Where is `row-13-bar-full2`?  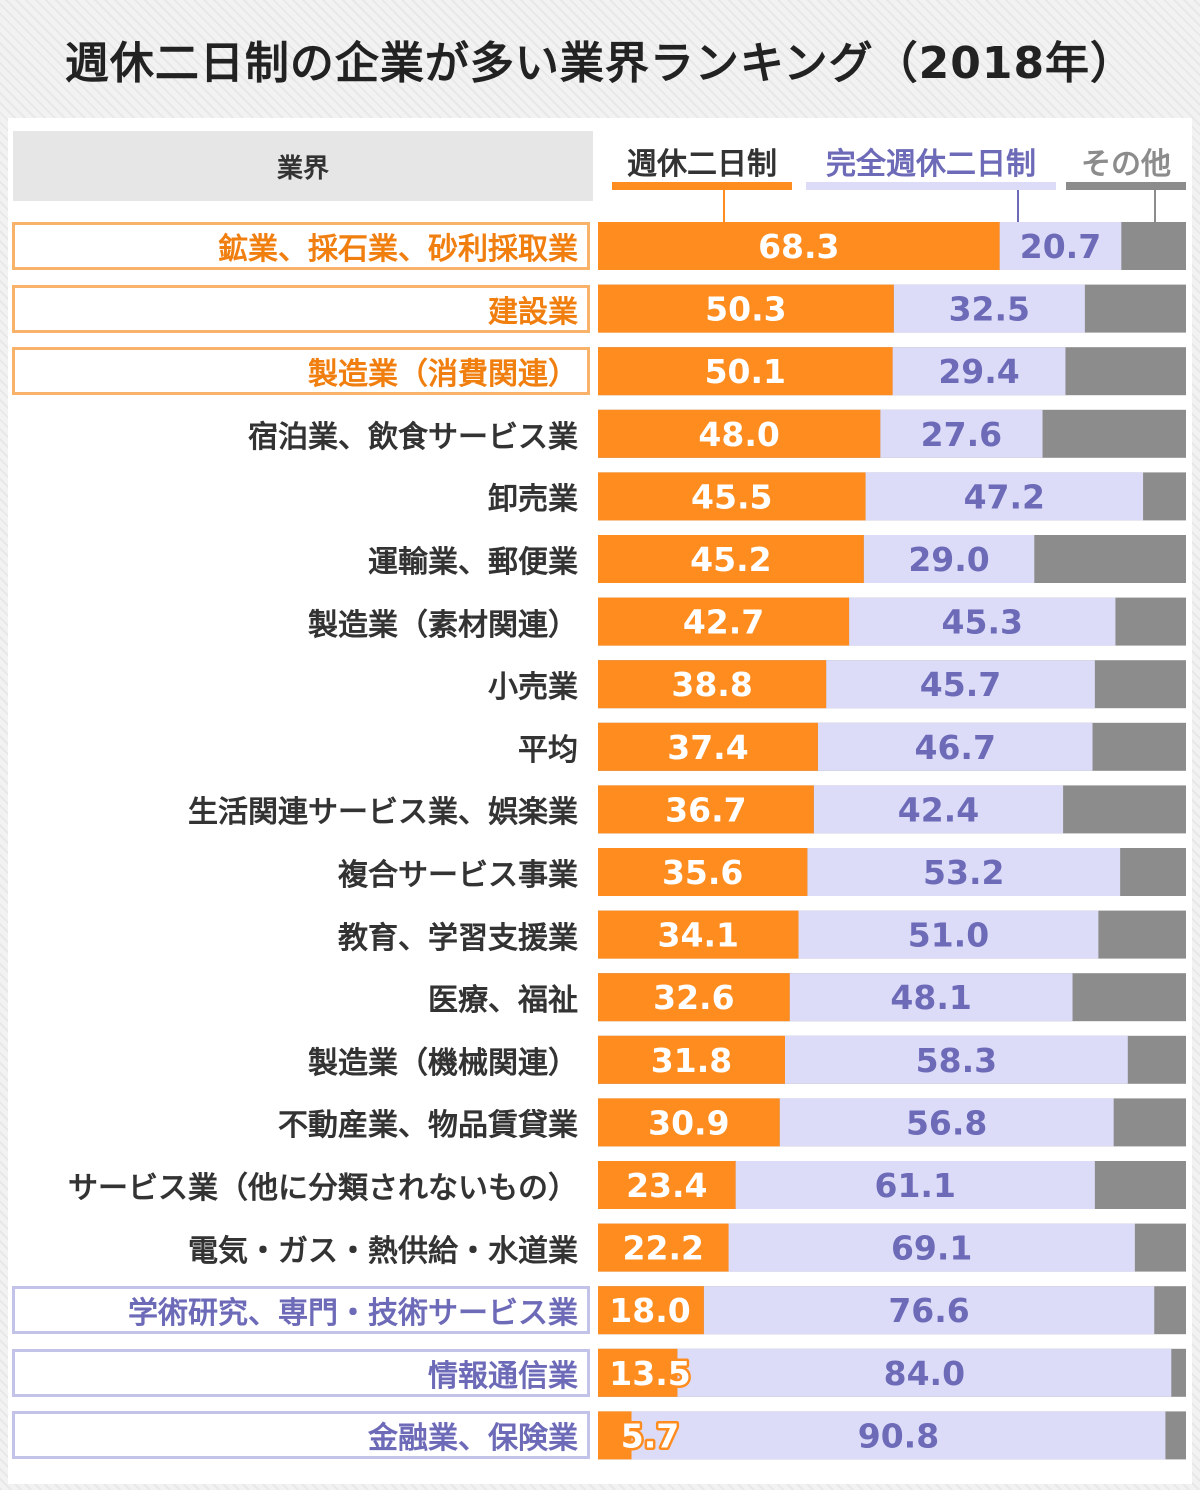
row-13-bar-full2 is located at coordinates (931, 997).